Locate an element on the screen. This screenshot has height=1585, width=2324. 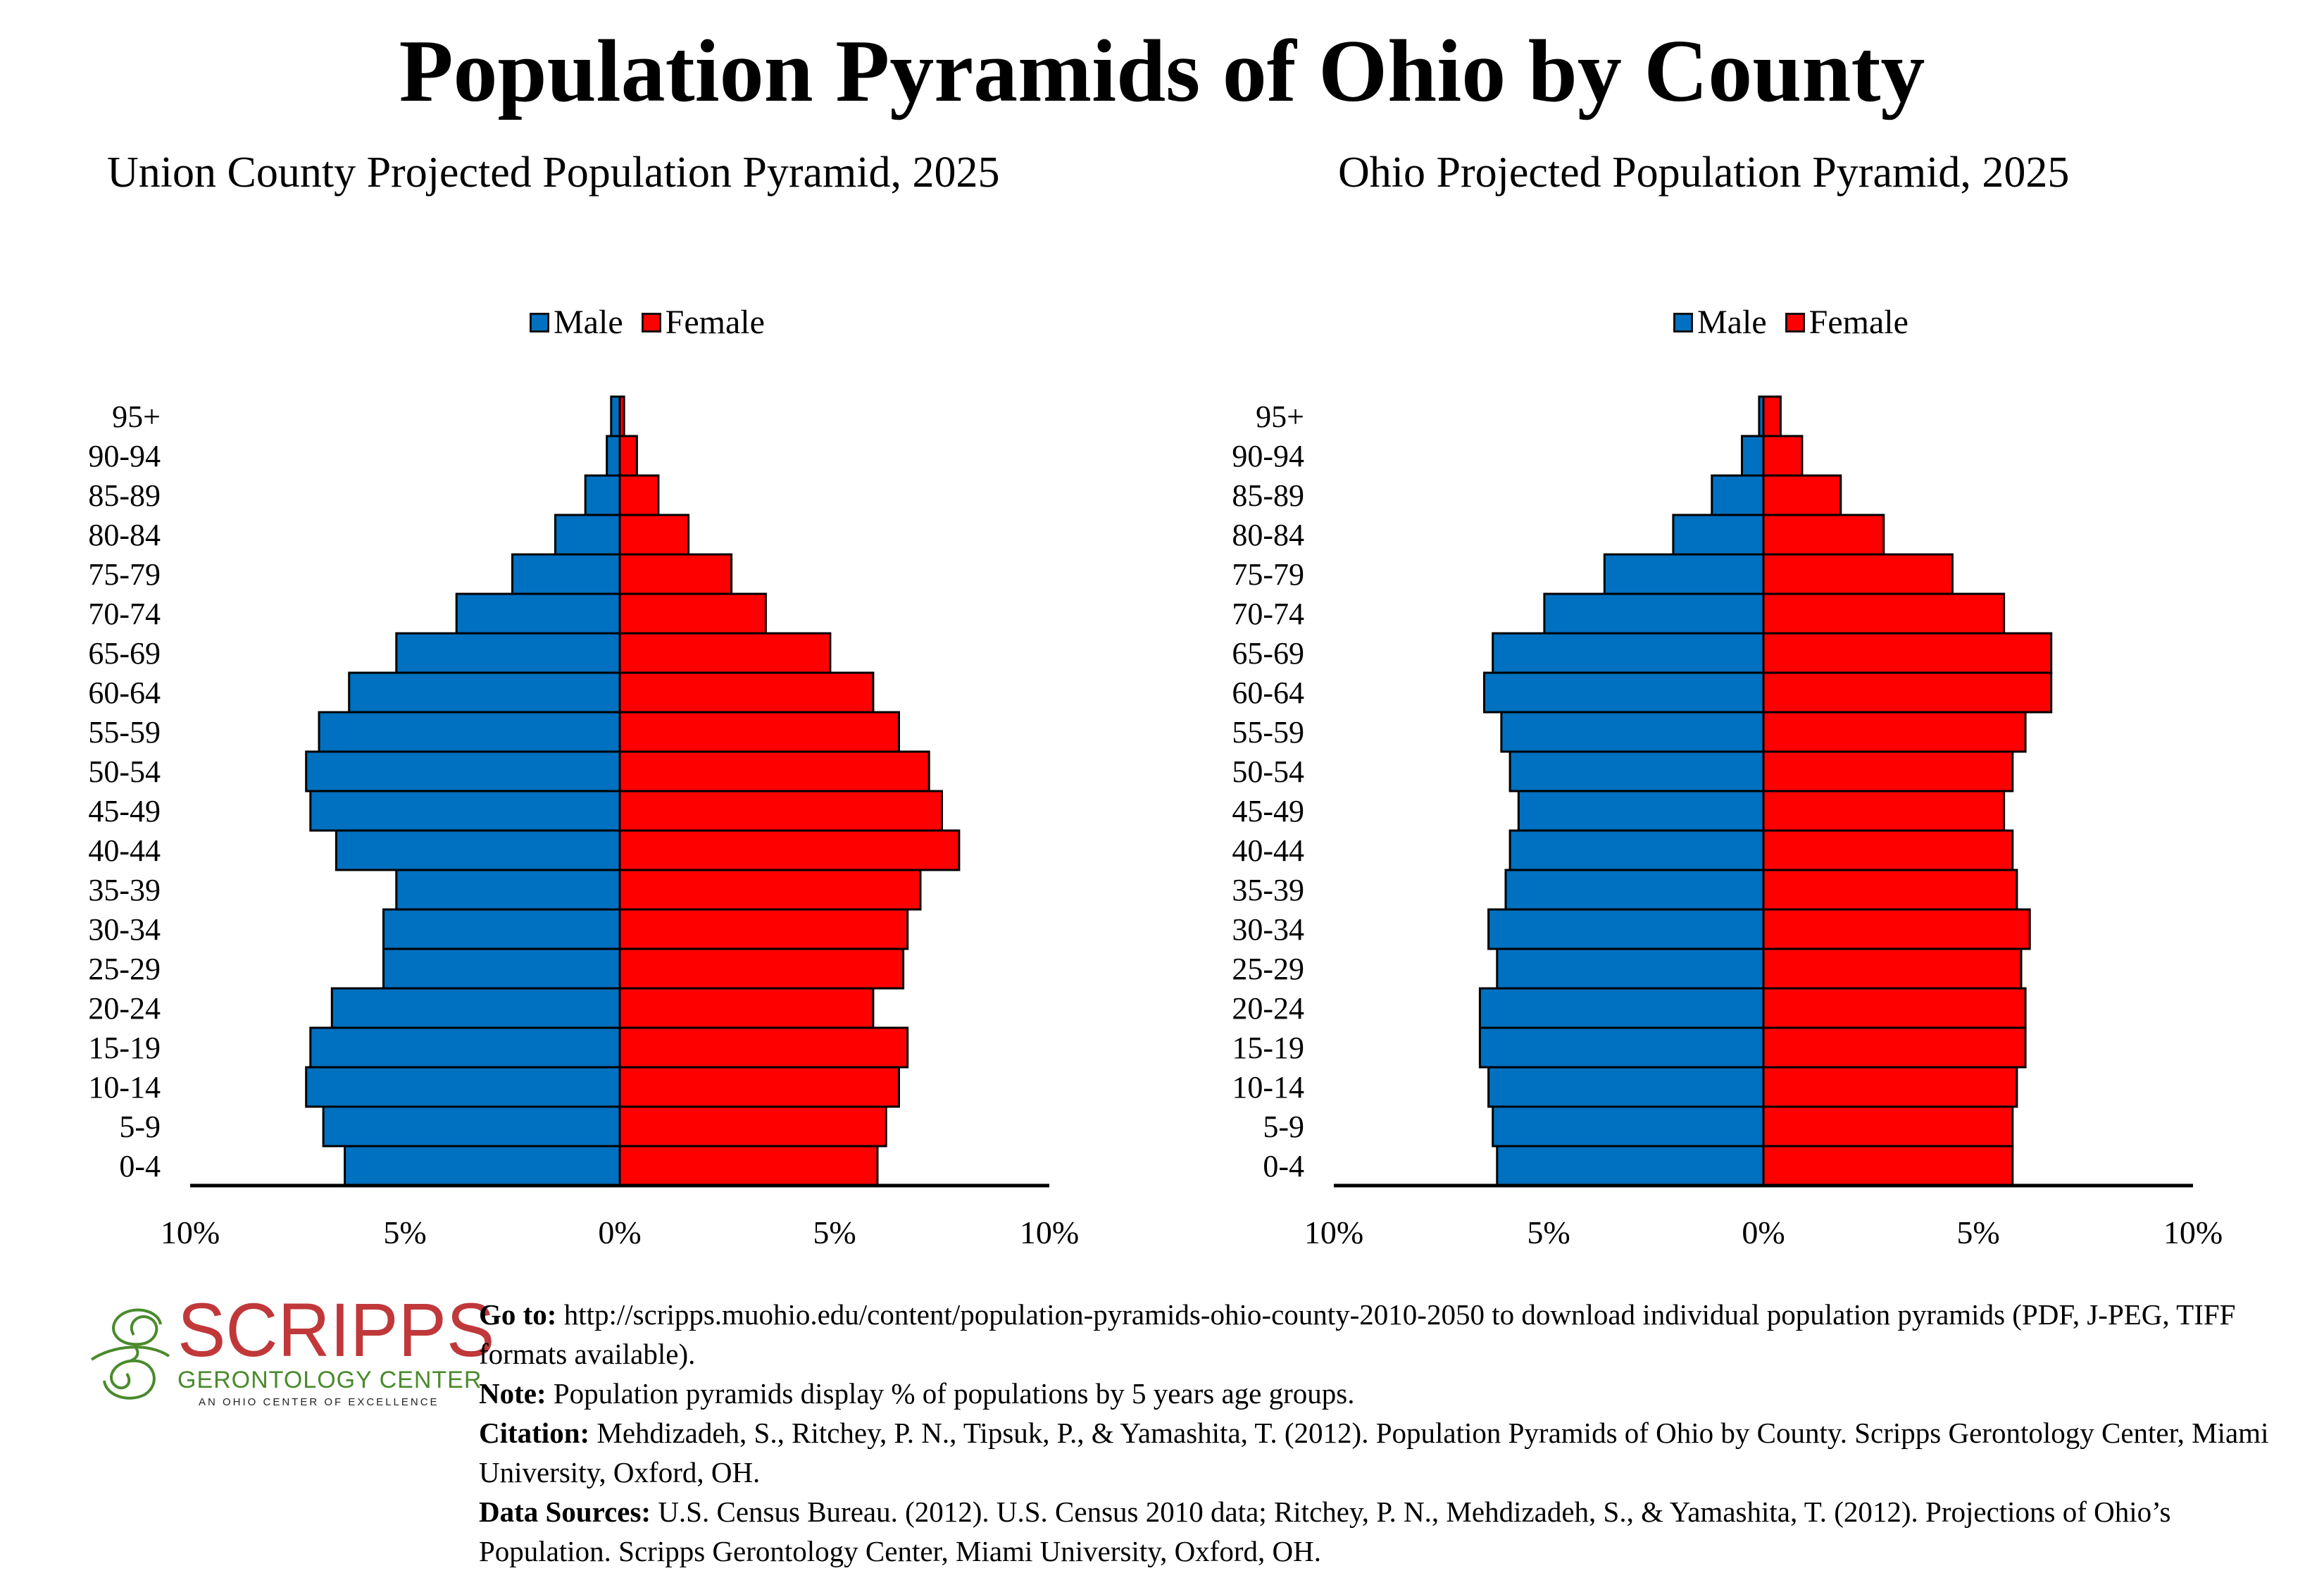
age-label-45-49: 45-49 is located at coordinates (1268, 811).